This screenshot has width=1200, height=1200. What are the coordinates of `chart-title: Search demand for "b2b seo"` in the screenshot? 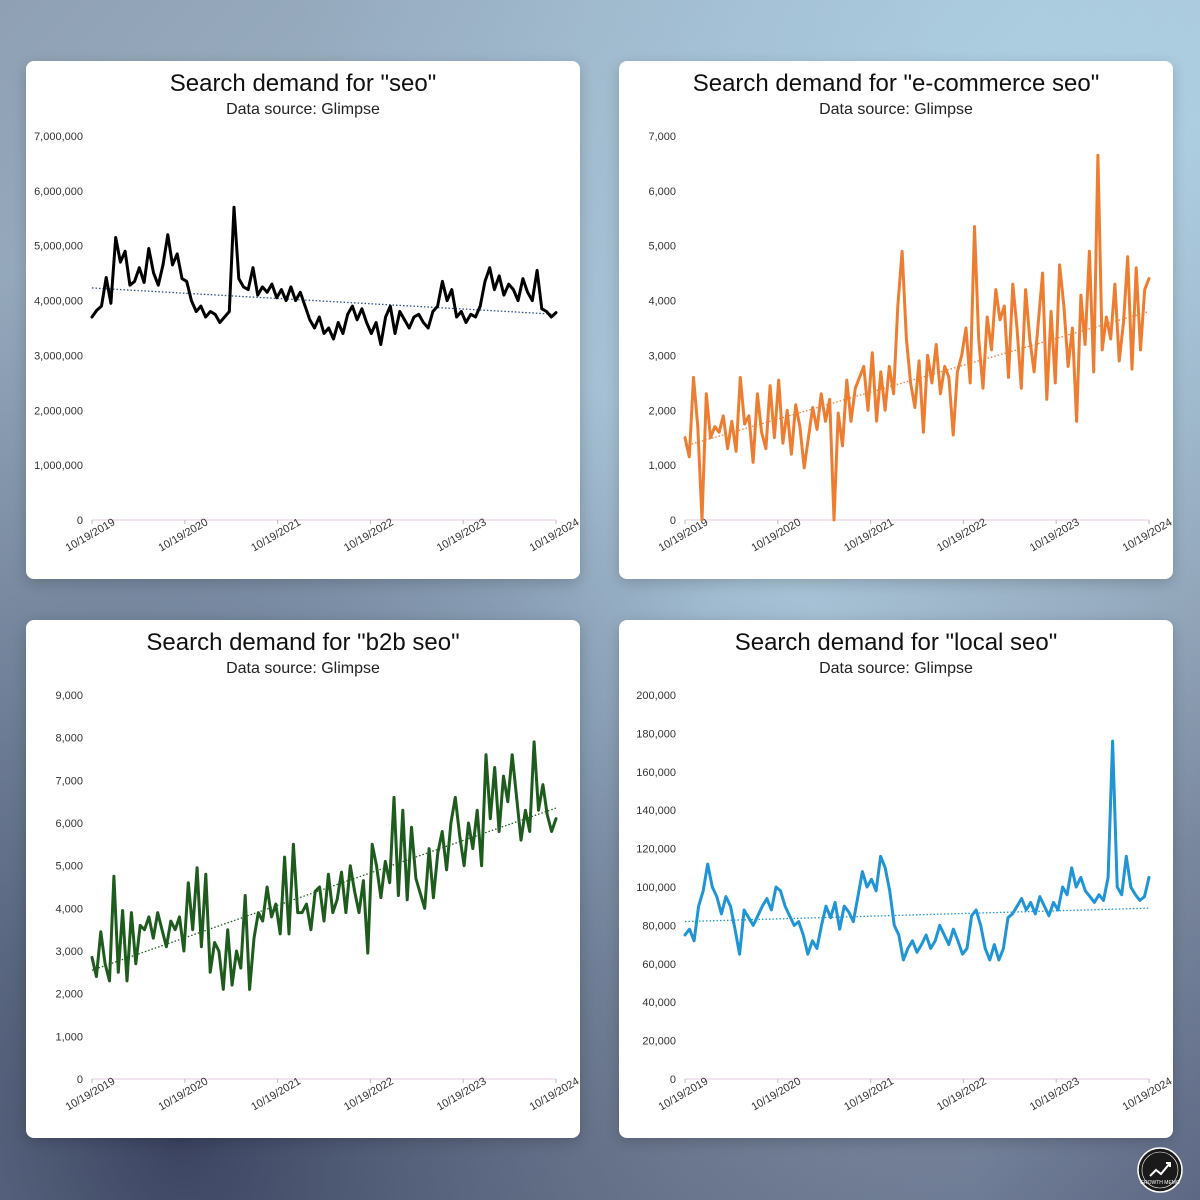 It's located at (303, 642).